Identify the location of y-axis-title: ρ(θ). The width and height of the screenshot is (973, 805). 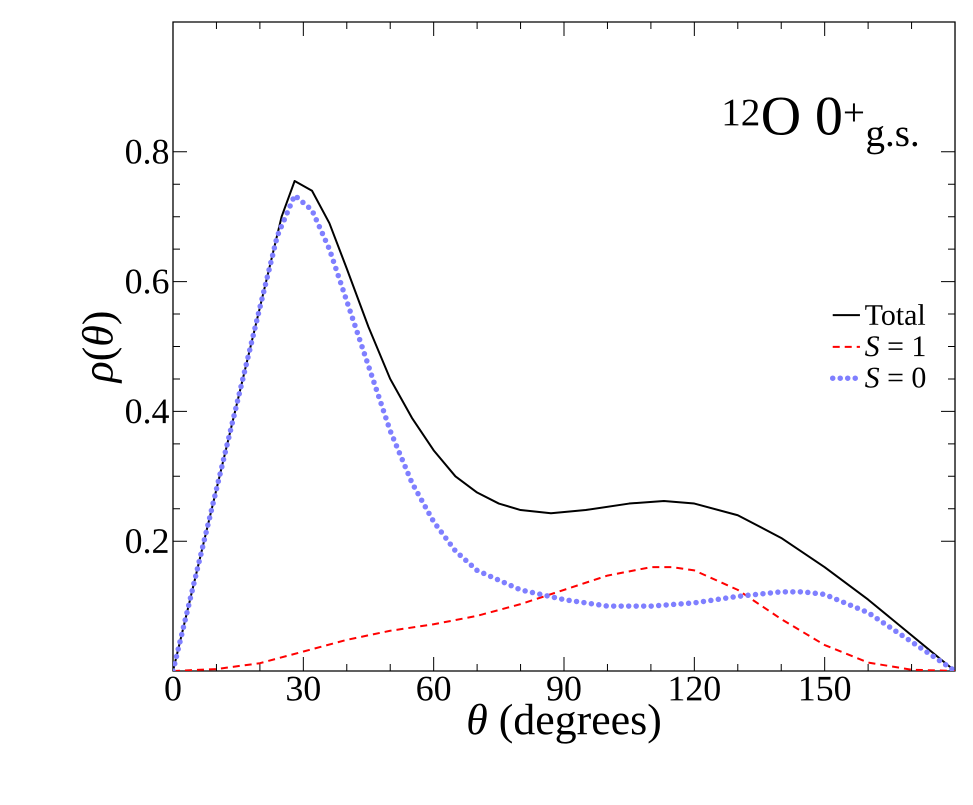
(102, 348).